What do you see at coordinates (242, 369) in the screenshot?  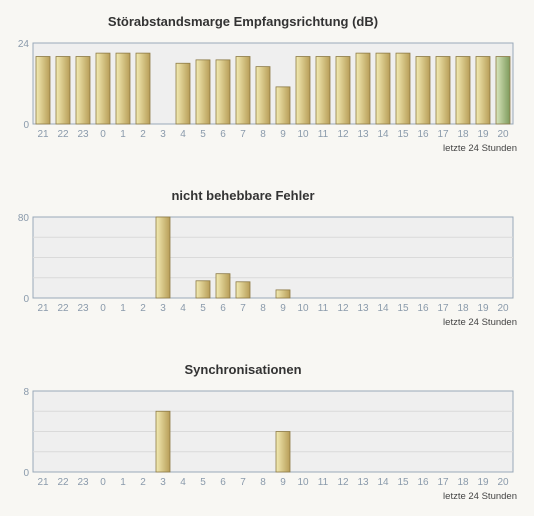 I see `chart-title: Synchronisationen` at bounding box center [242, 369].